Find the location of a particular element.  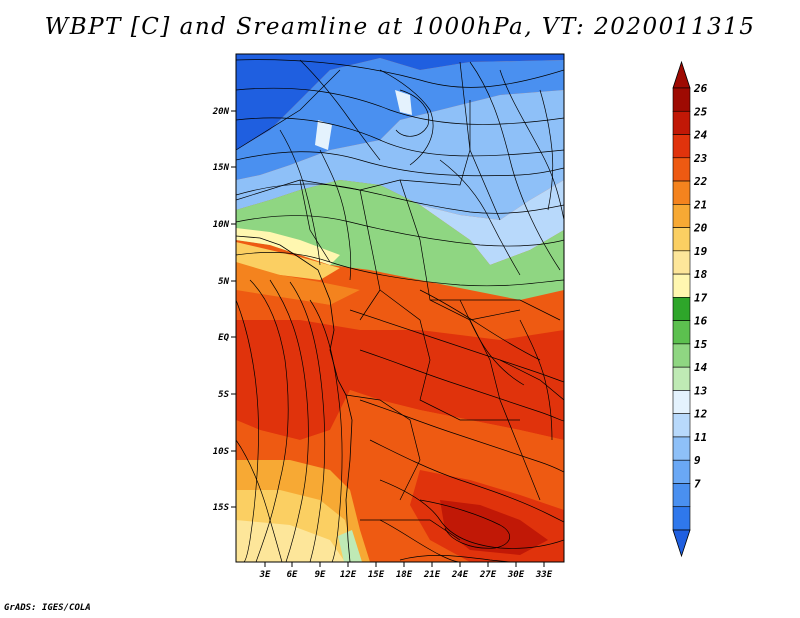

latitude-label: 10N is located at coordinates (221, 225).